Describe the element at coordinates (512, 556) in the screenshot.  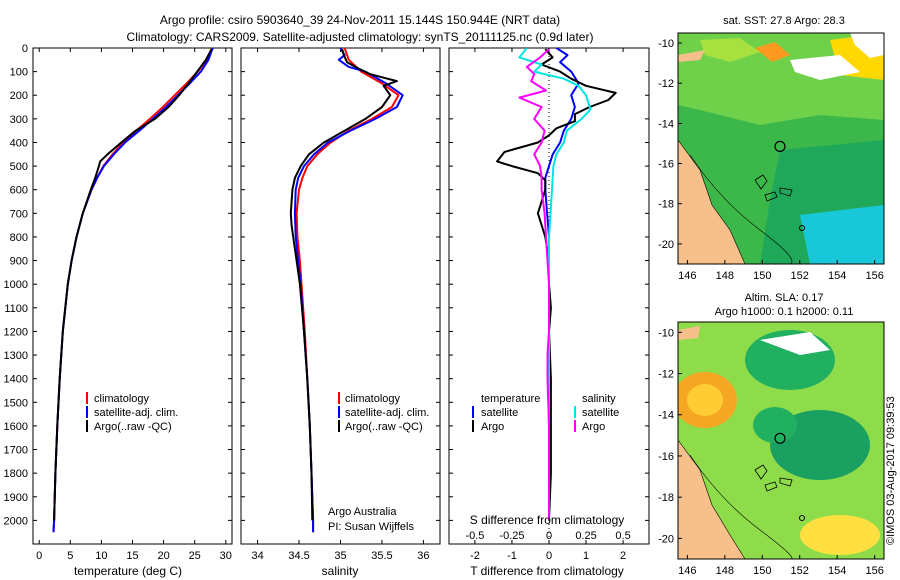
I see `x-tick-label: -1` at that location.